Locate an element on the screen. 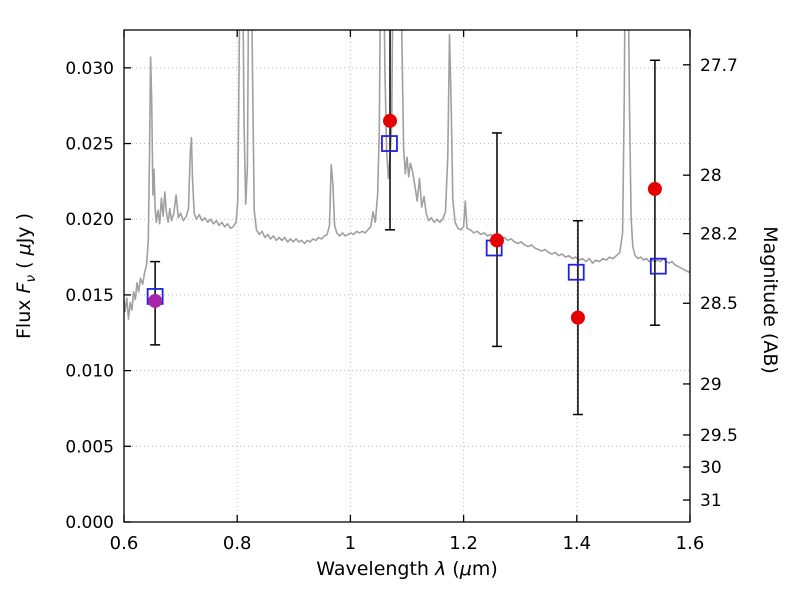 The image size is (800, 600). y-tick-label-left: 0.010 is located at coordinates (89, 372).